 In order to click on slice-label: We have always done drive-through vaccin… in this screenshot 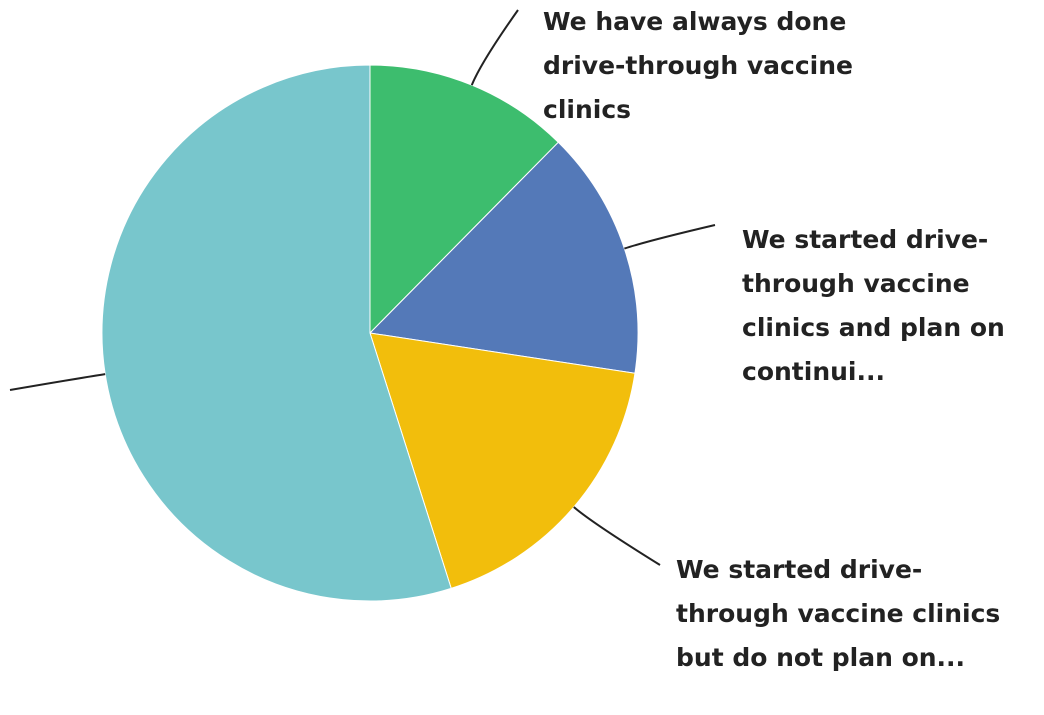, I will do `click(698, 65)`.